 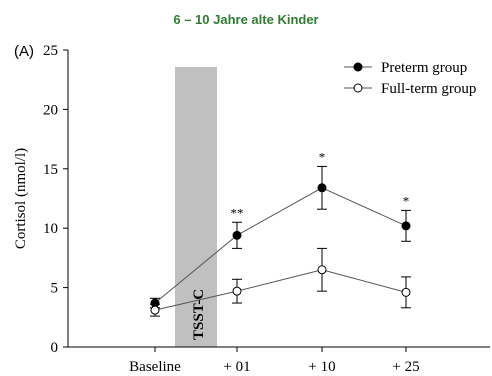 What do you see at coordinates (280, 290) in the screenshot?
I see `series-line` at bounding box center [280, 290].